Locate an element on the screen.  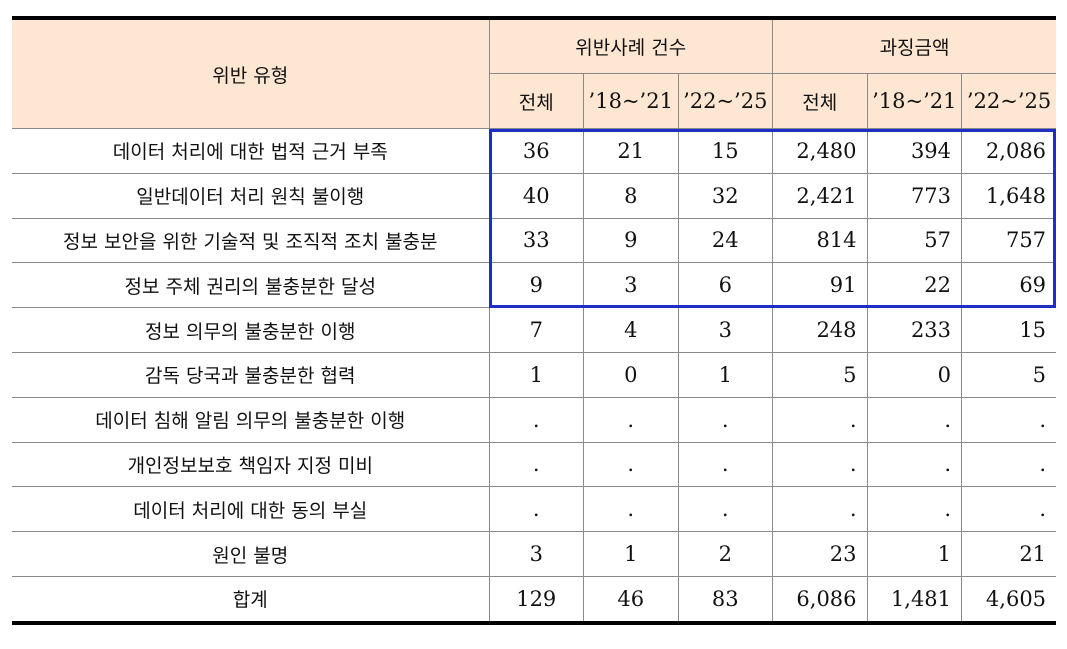
table-row: 합계 129 46 83 6,086 1,481 4,605 is located at coordinates (534, 599).